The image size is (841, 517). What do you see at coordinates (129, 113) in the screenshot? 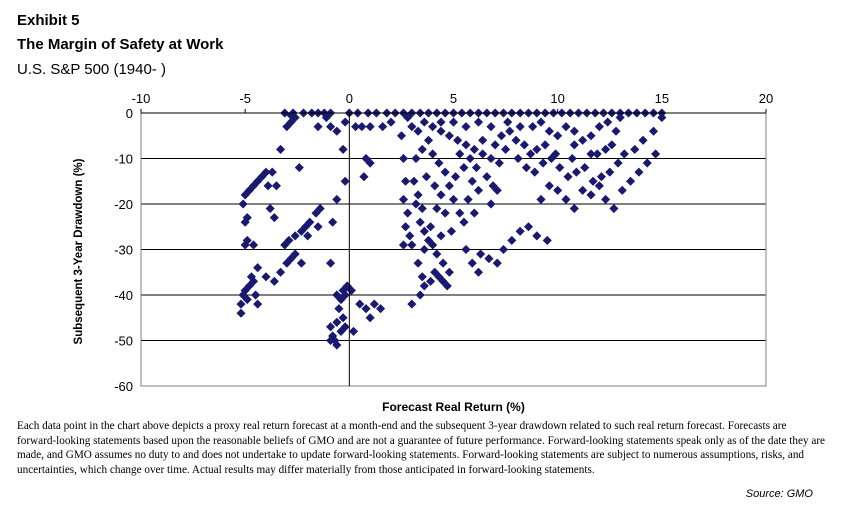
I see `y-tick-label: 0` at bounding box center [129, 113].